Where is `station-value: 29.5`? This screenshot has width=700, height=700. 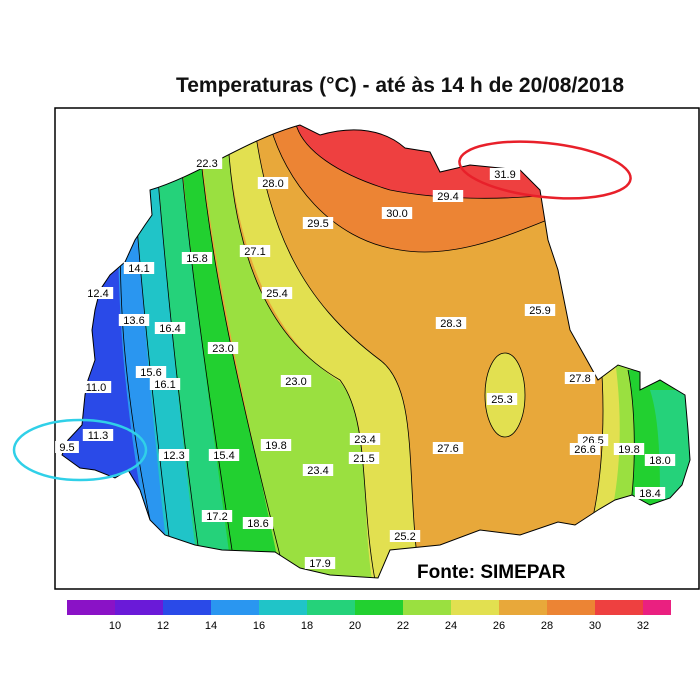 station-value: 29.5 is located at coordinates (317, 224).